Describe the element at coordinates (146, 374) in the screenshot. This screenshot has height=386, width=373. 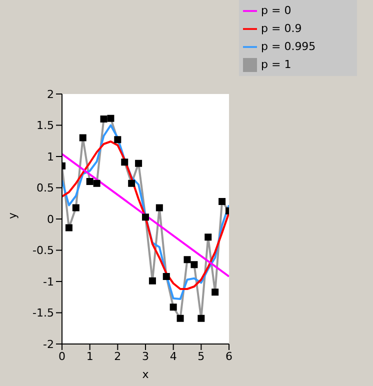
I see `x-axis-title: x` at that location.